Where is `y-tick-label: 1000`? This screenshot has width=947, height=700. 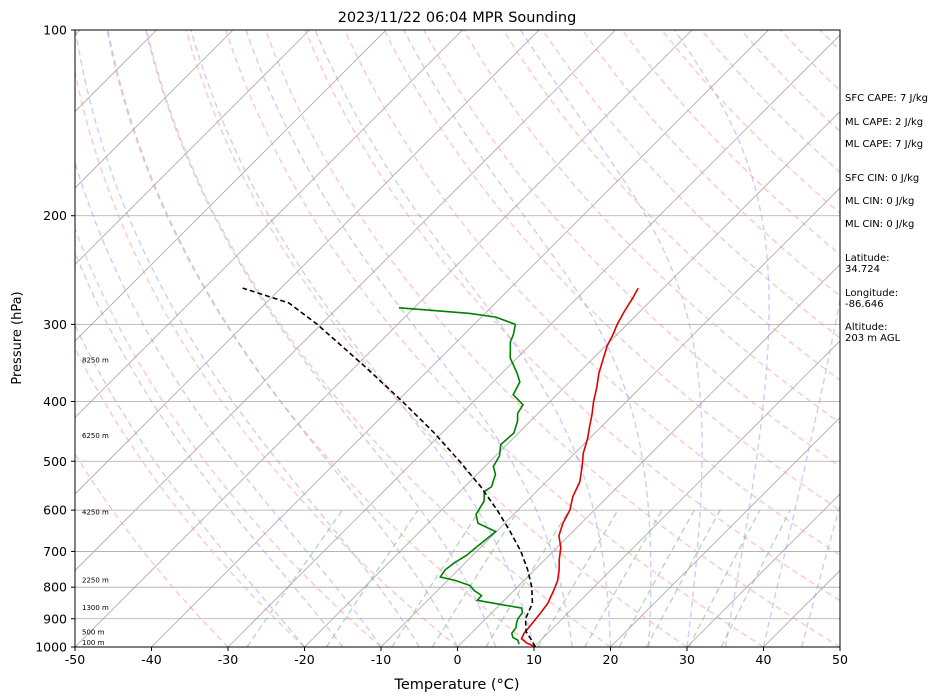
y-tick-label: 1000 is located at coordinates (51, 647).